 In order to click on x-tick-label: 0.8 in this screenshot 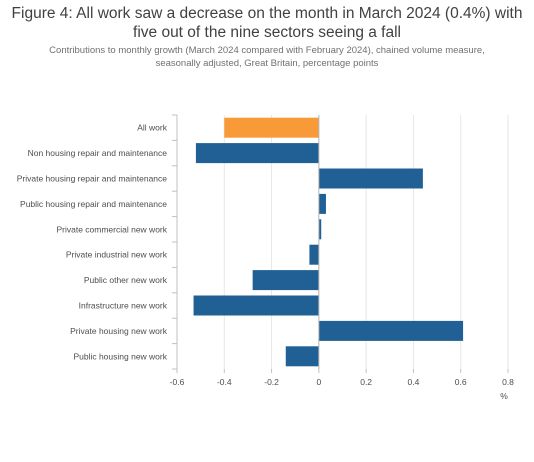, I will do `click(508, 382)`.